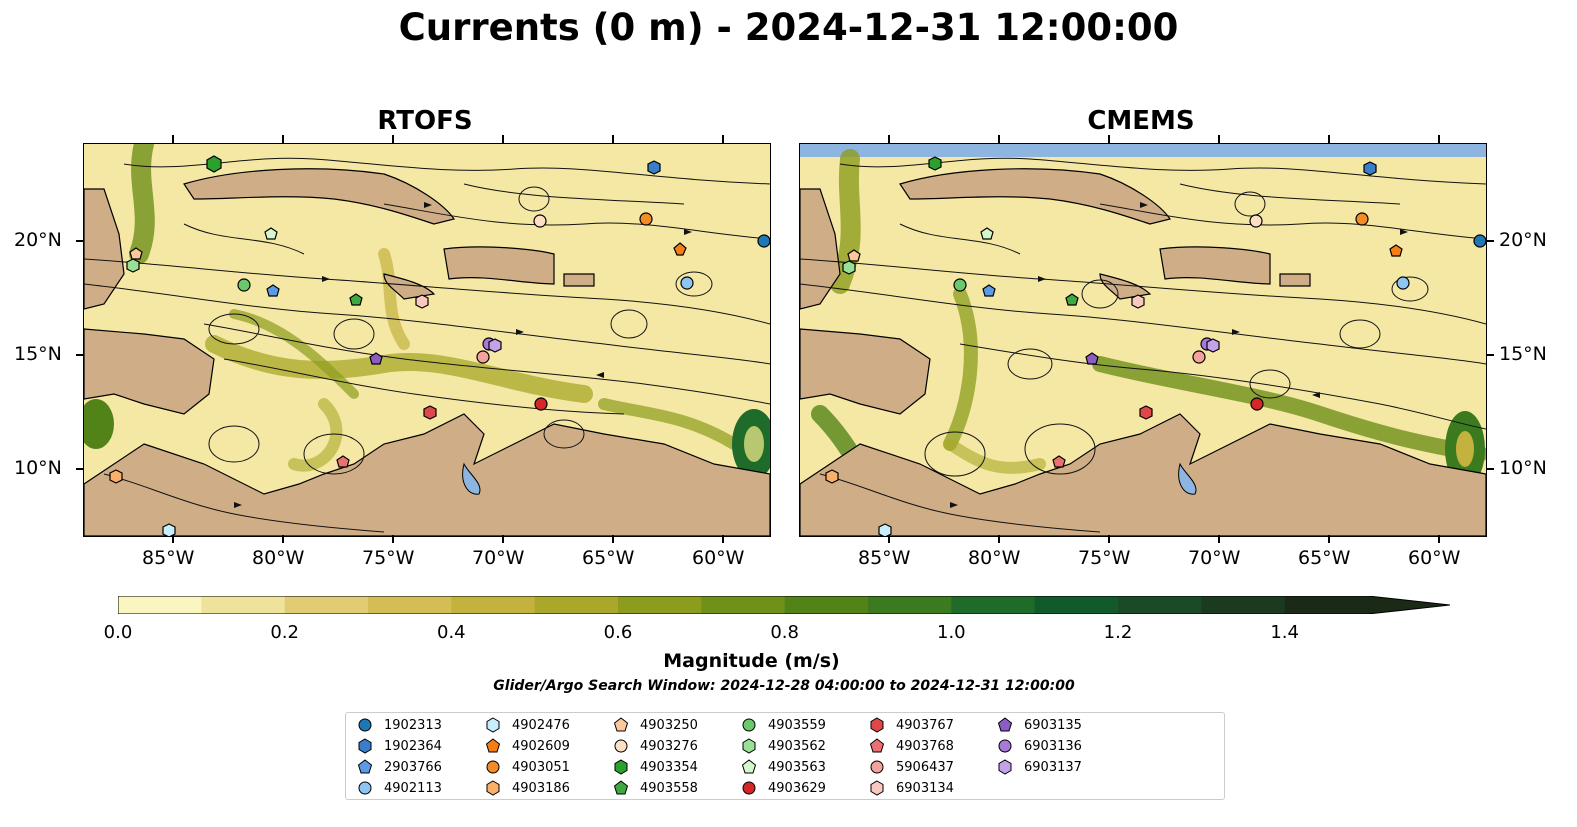  I want to click on legend-item: 4903276, so click(655, 746).